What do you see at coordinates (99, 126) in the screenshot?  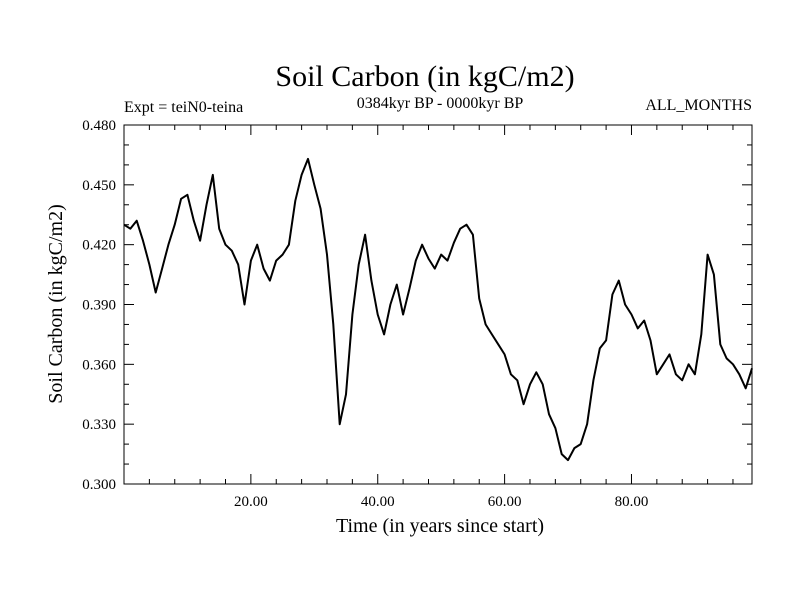 I see `y-tick-label: 0.480` at bounding box center [99, 126].